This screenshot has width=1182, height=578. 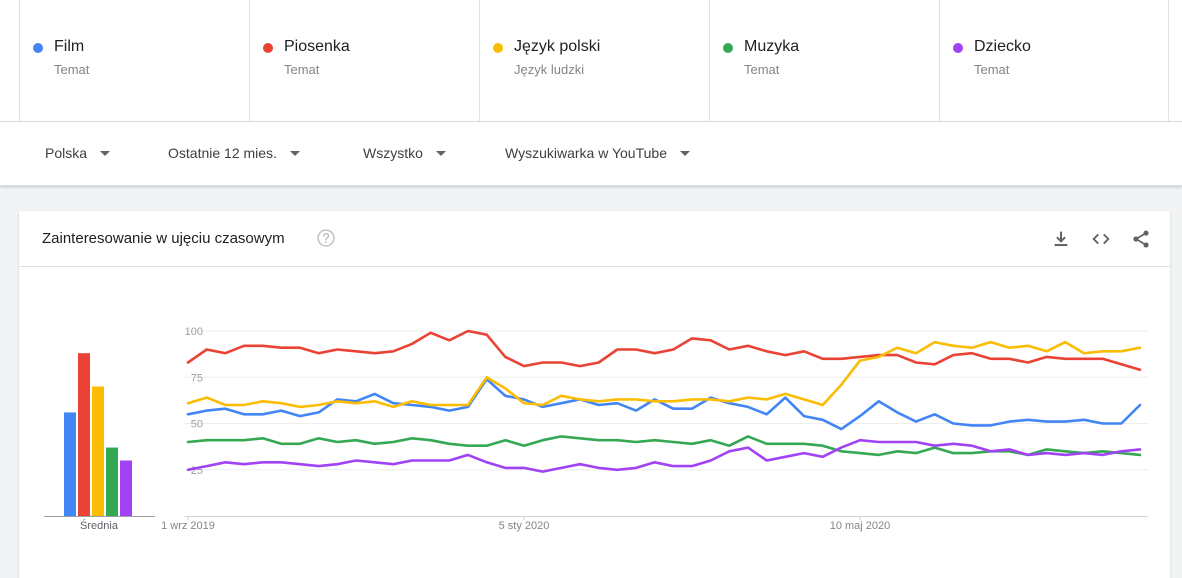 What do you see at coordinates (586, 153) in the screenshot?
I see `search-type-dropdown-label: Wyszukiwarka w YouTube` at bounding box center [586, 153].